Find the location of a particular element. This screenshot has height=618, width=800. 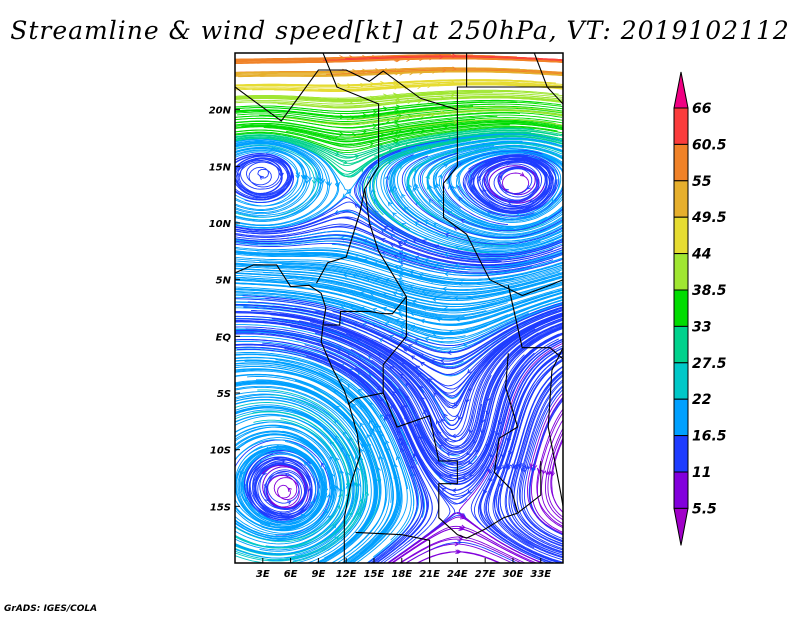

lat-tick-label: 10S is located at coordinates (220, 451).